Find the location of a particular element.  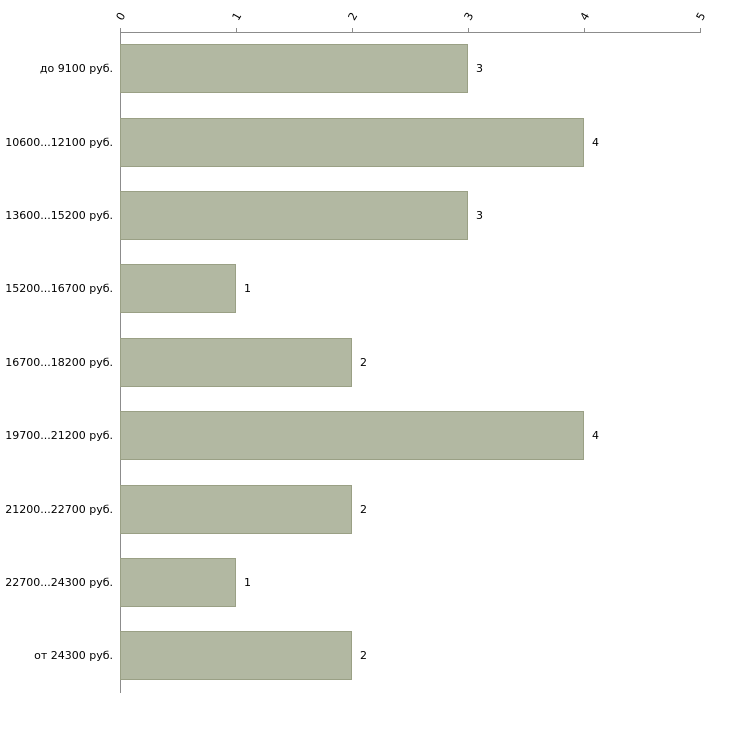

bar-row: до 9100 руб. 3 is located at coordinates (365, 68).